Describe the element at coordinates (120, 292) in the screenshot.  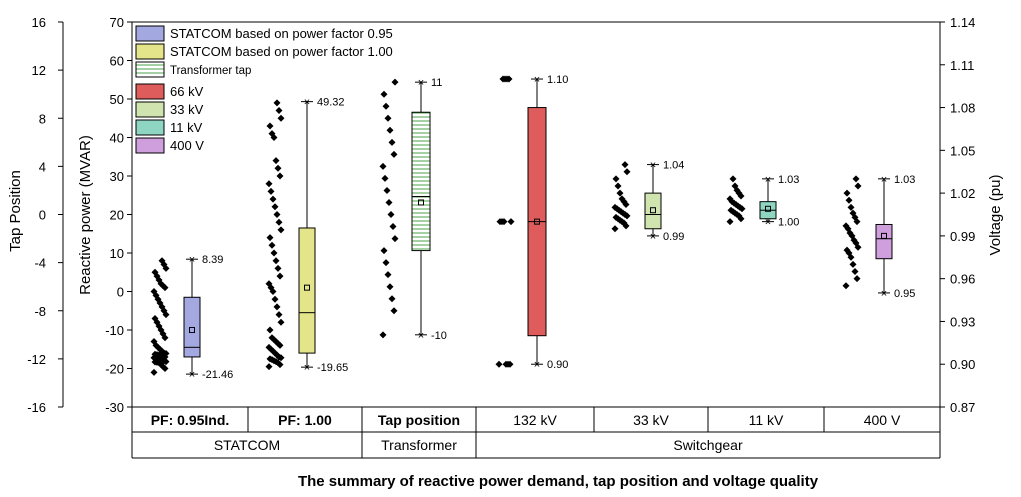
I see `left_inner-tick-label: 0` at that location.